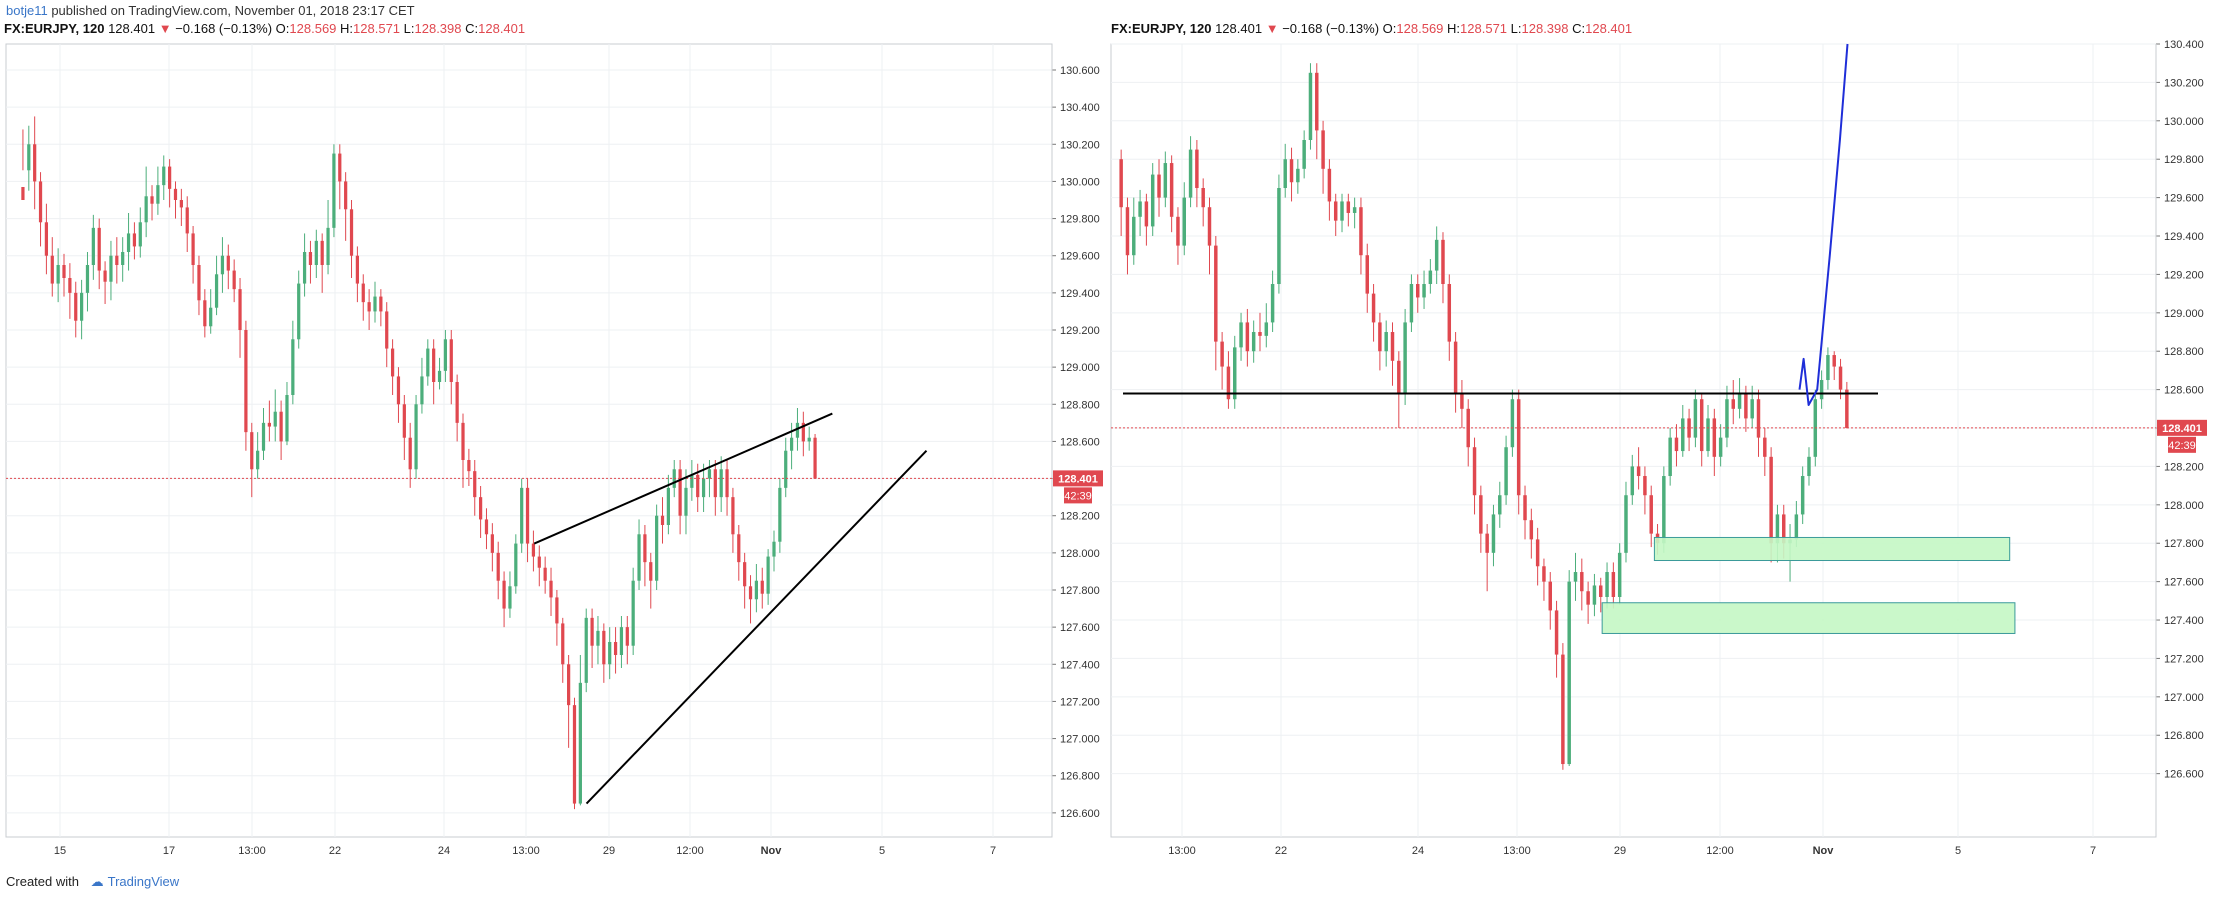  What do you see at coordinates (1808, 618) in the screenshot?
I see `support-zone` at bounding box center [1808, 618].